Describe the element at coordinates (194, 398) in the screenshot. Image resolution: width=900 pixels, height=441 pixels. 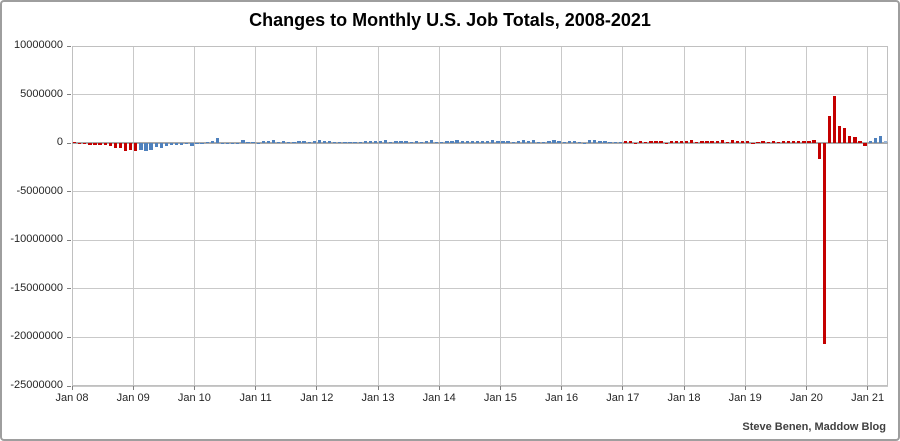
I see `x-tick-label: Jan 10` at that location.